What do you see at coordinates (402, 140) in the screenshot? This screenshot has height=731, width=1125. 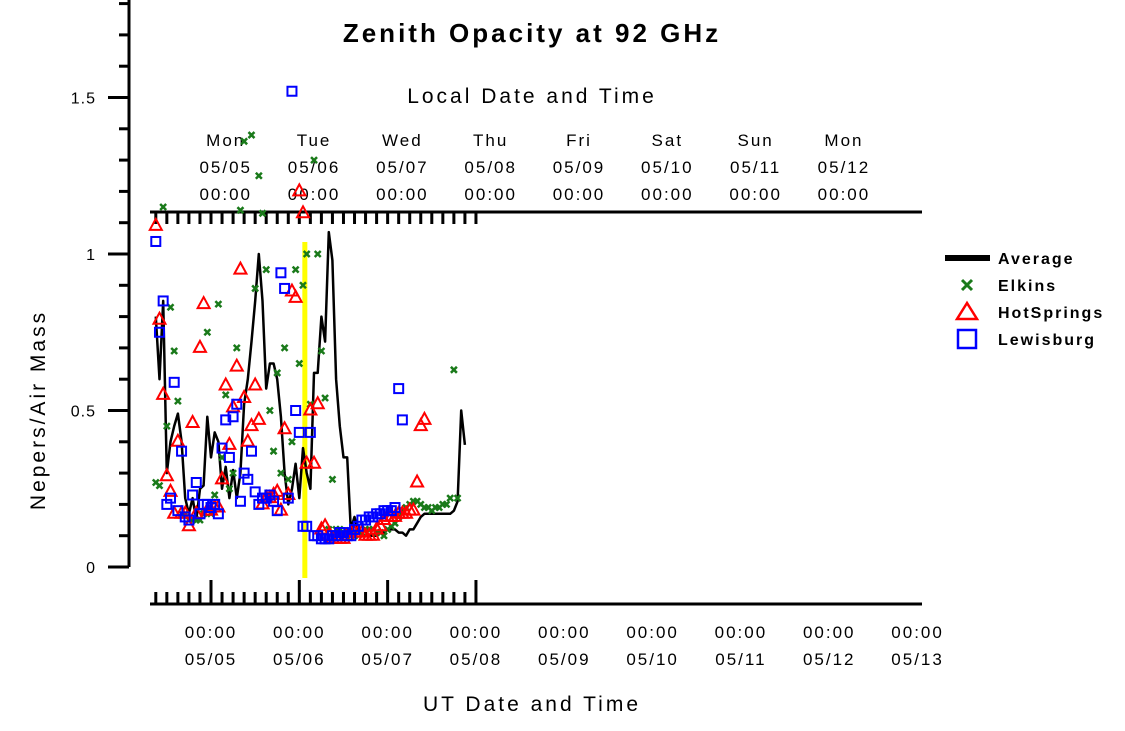 I see `top-tick-day: Wed` at bounding box center [402, 140].